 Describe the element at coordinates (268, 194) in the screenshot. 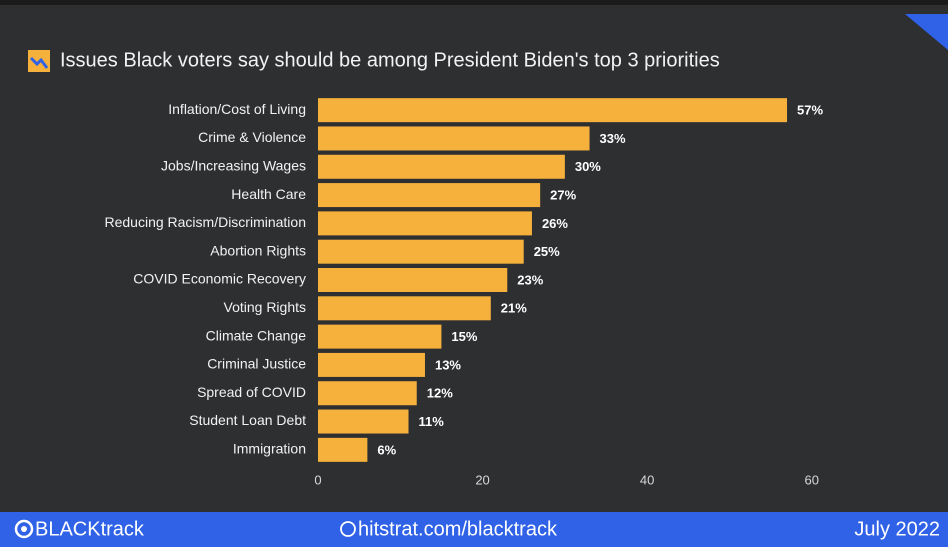

I see `y-tick-label: Health Care` at that location.